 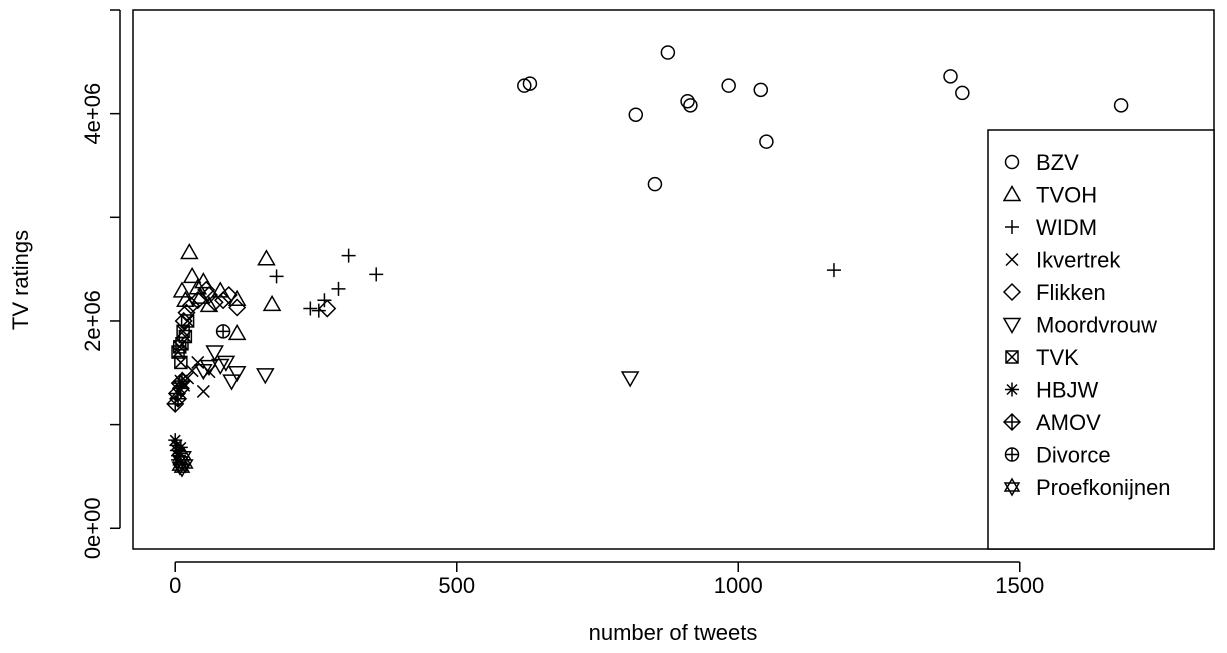 I want to click on x-tick-label: 1500, so click(x=1019, y=585).